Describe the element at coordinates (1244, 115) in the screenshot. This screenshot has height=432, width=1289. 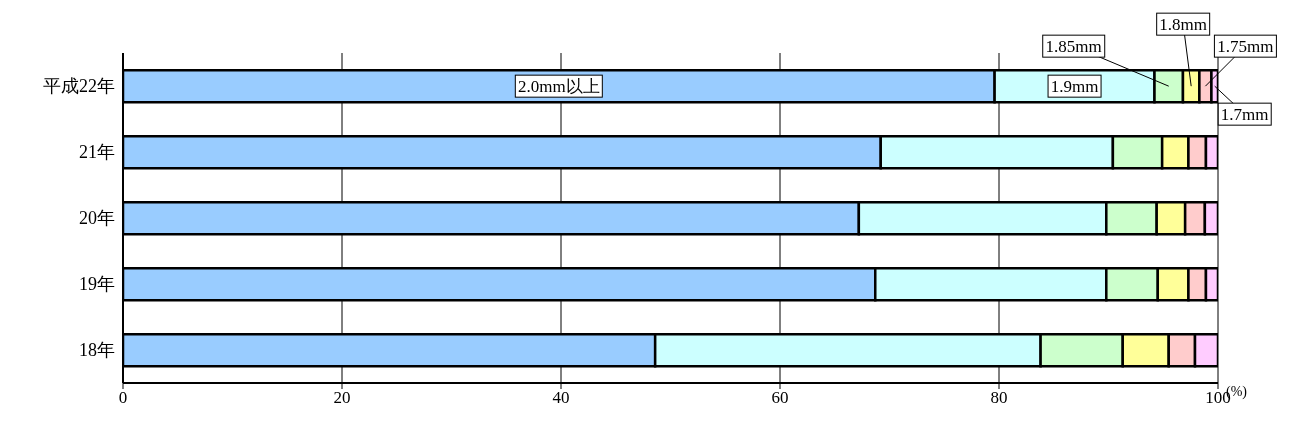
I see `legend-label: 1.7mm` at that location.